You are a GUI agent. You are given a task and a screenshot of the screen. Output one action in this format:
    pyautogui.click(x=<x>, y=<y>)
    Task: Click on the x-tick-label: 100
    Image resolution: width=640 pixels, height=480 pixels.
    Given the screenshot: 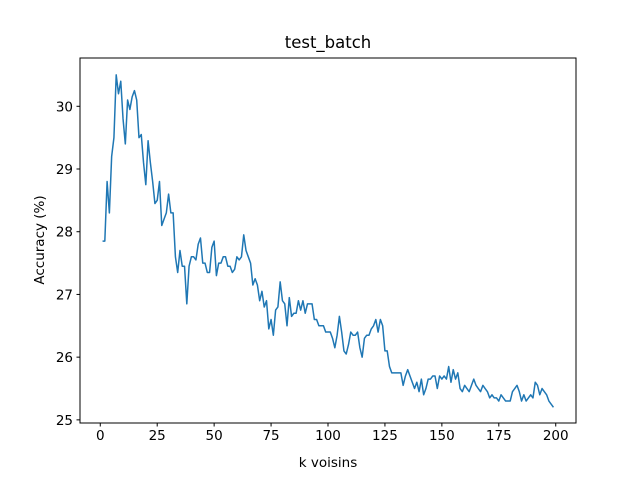 What is the action you would take?
    pyautogui.click(x=328, y=436)
    